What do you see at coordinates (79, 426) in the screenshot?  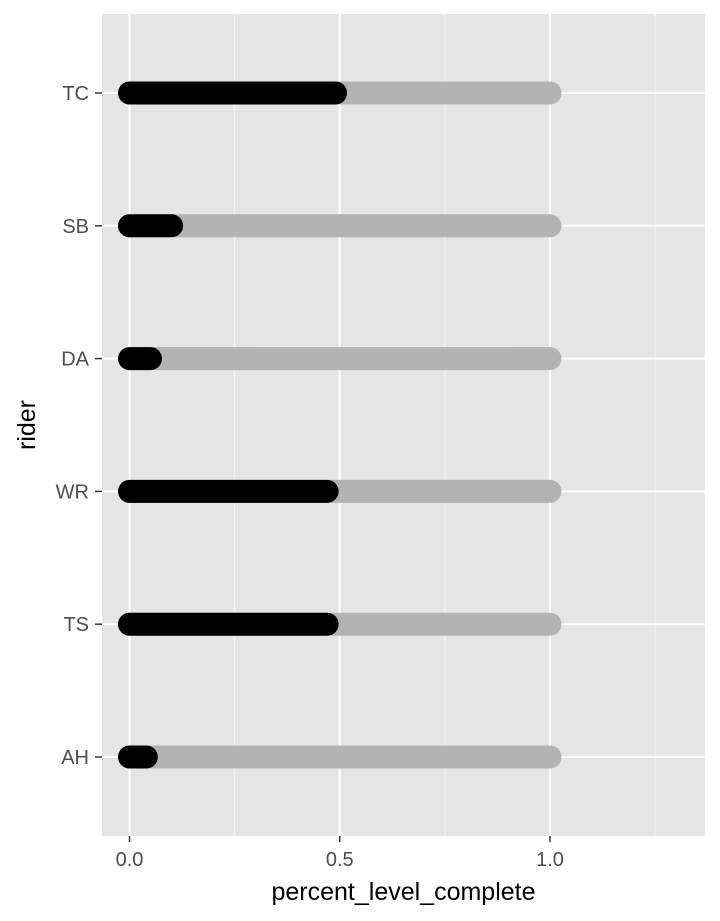 I see `y-axis: TC SB DA WR TS AH` at bounding box center [79, 426].